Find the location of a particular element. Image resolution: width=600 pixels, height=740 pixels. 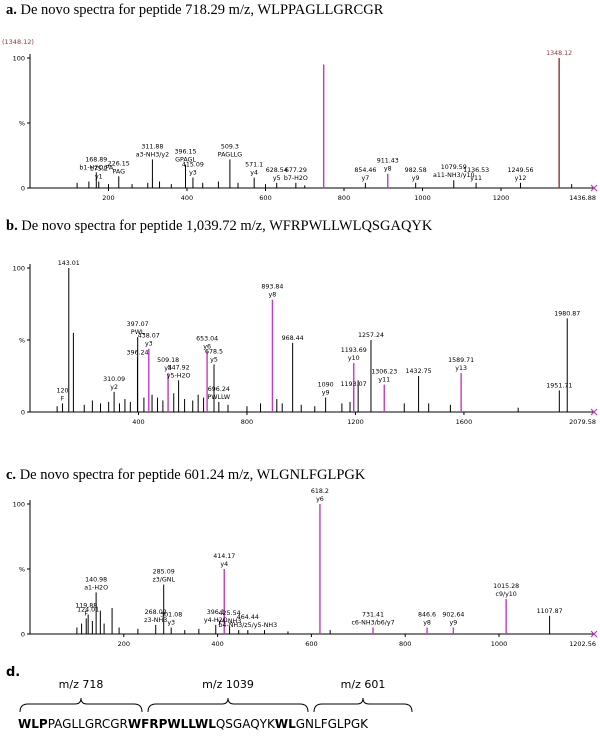

peak-annotation: a11-NH3/y10 is located at coordinates (453, 175).